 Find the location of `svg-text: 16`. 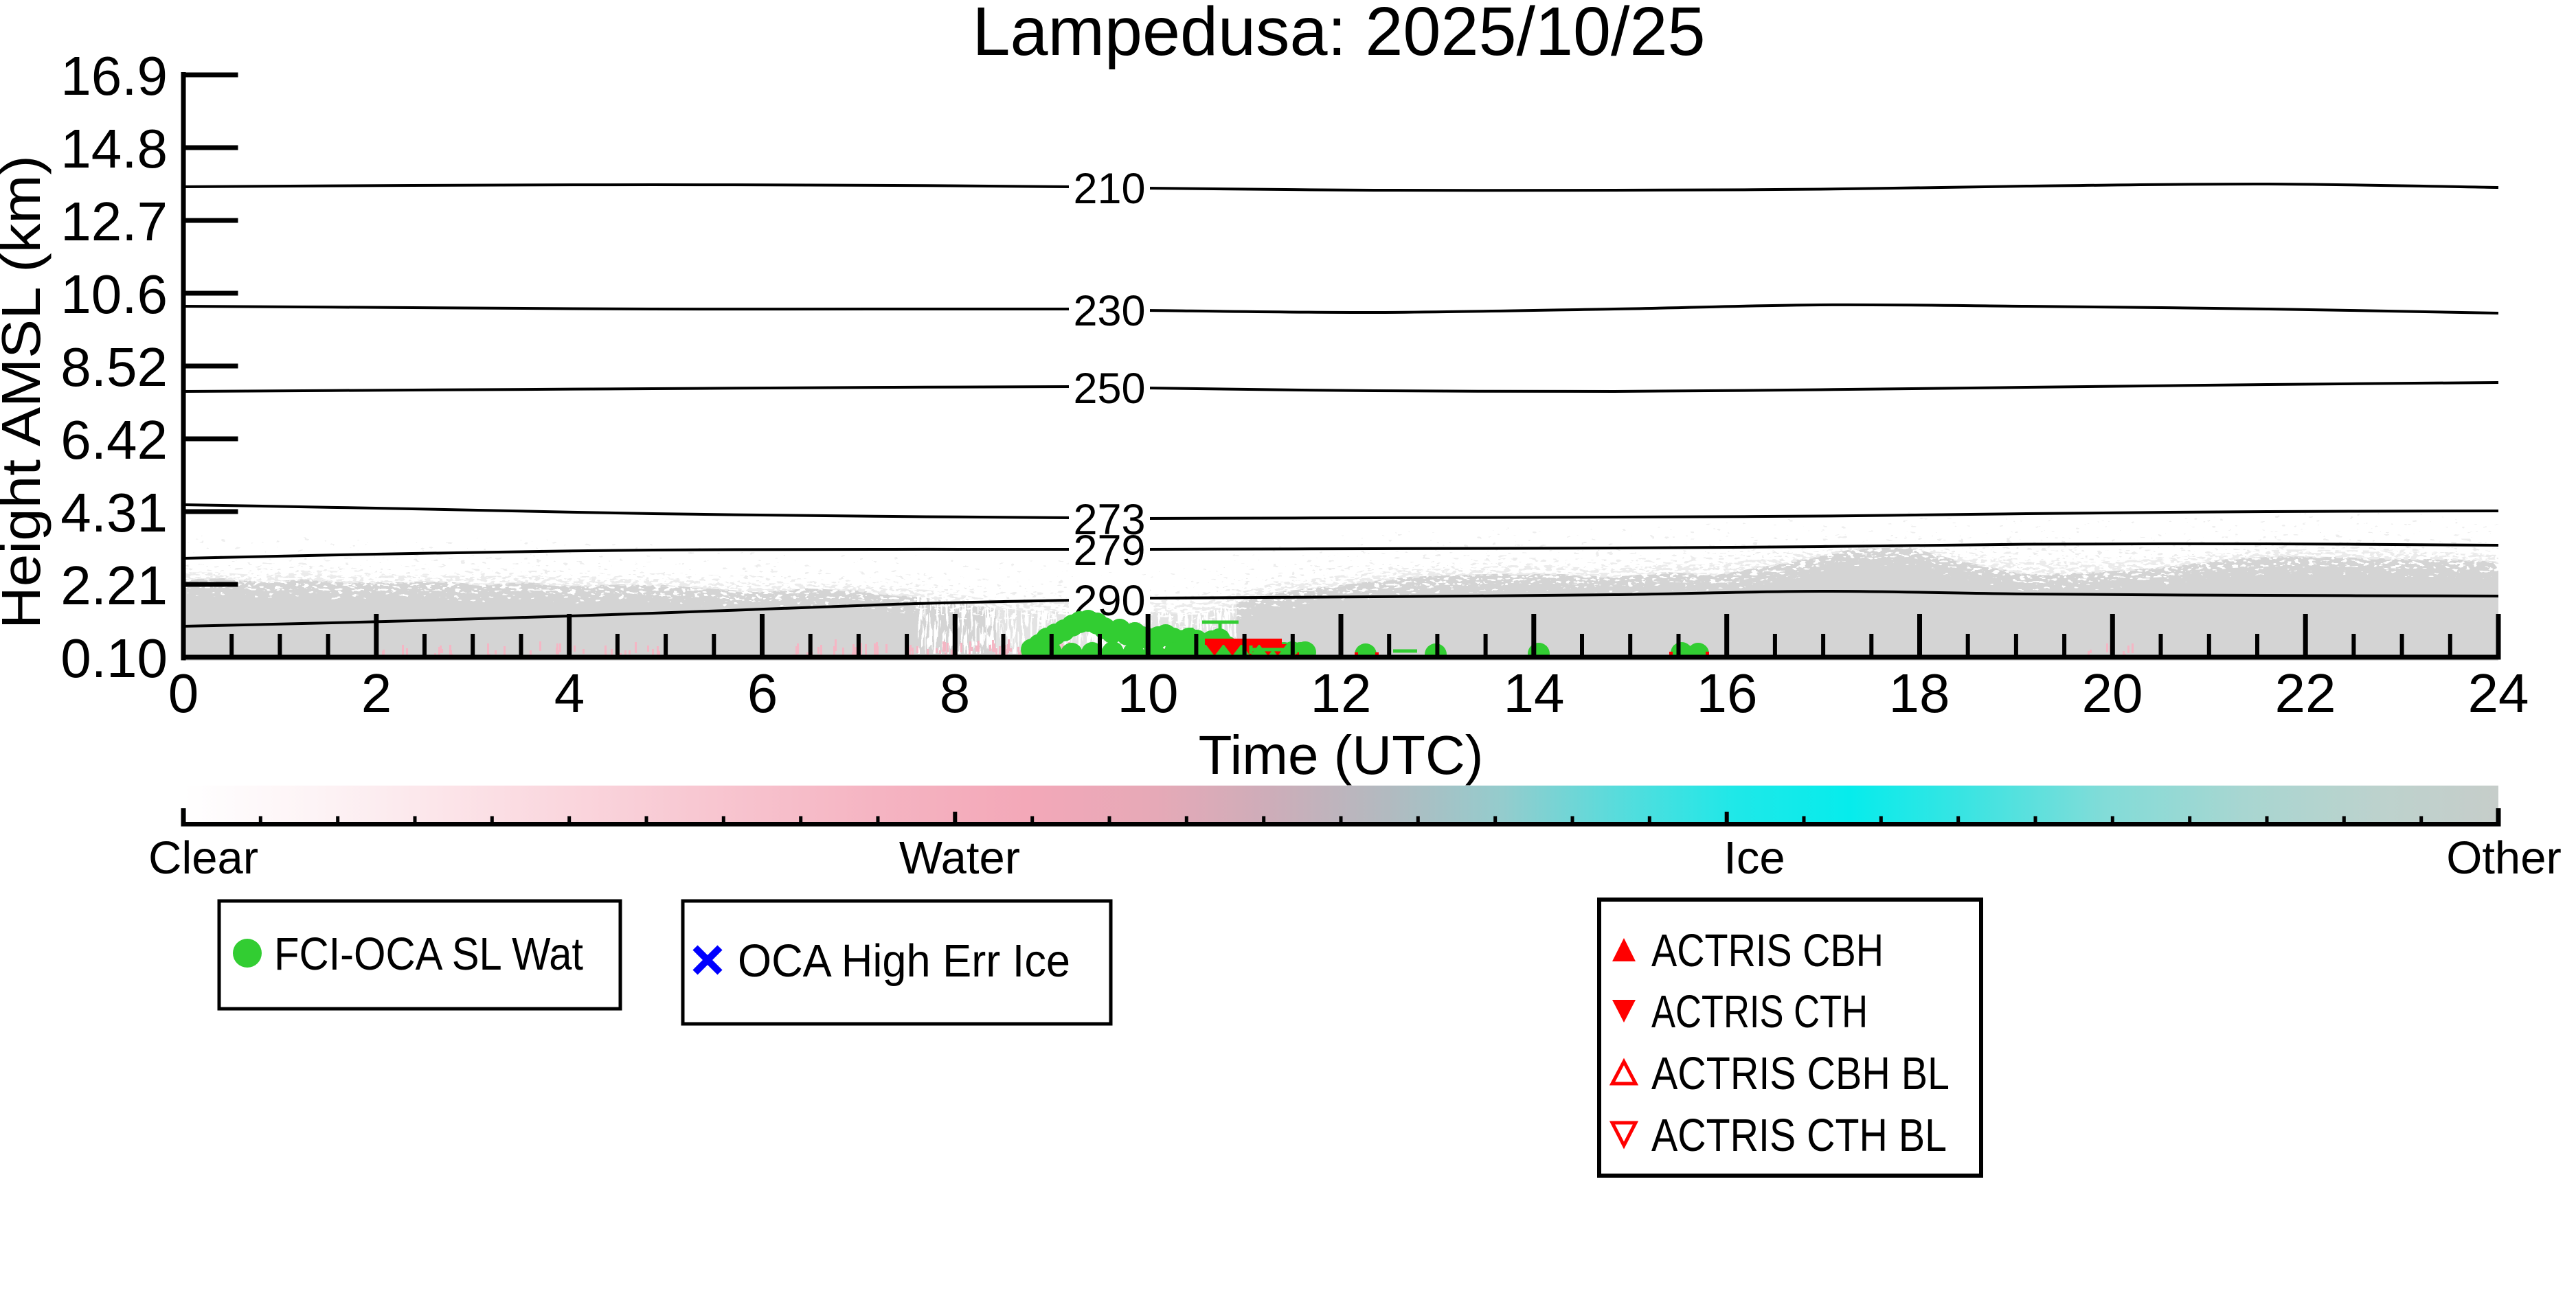

svg-text: 16 is located at coordinates (1727, 694).